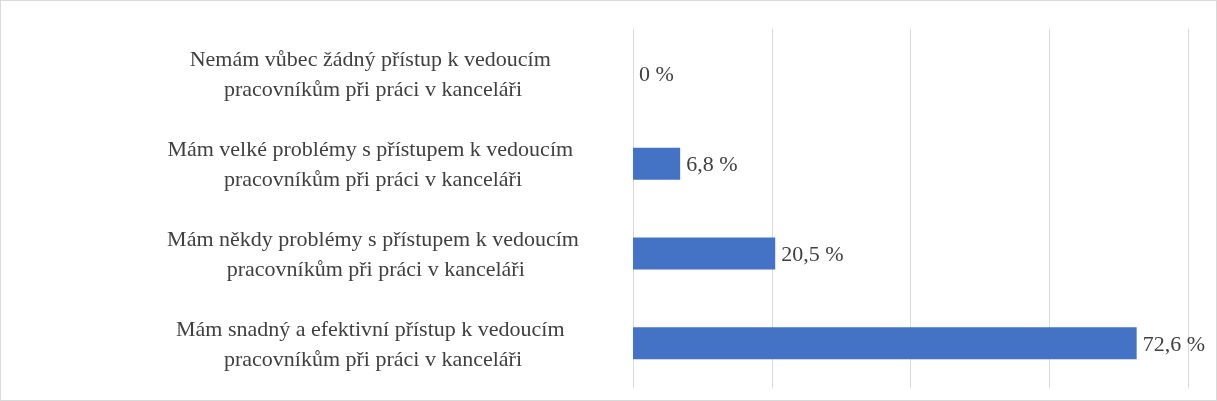  Describe the element at coordinates (656, 74) in the screenshot. I see `data-label: 0 %` at that location.